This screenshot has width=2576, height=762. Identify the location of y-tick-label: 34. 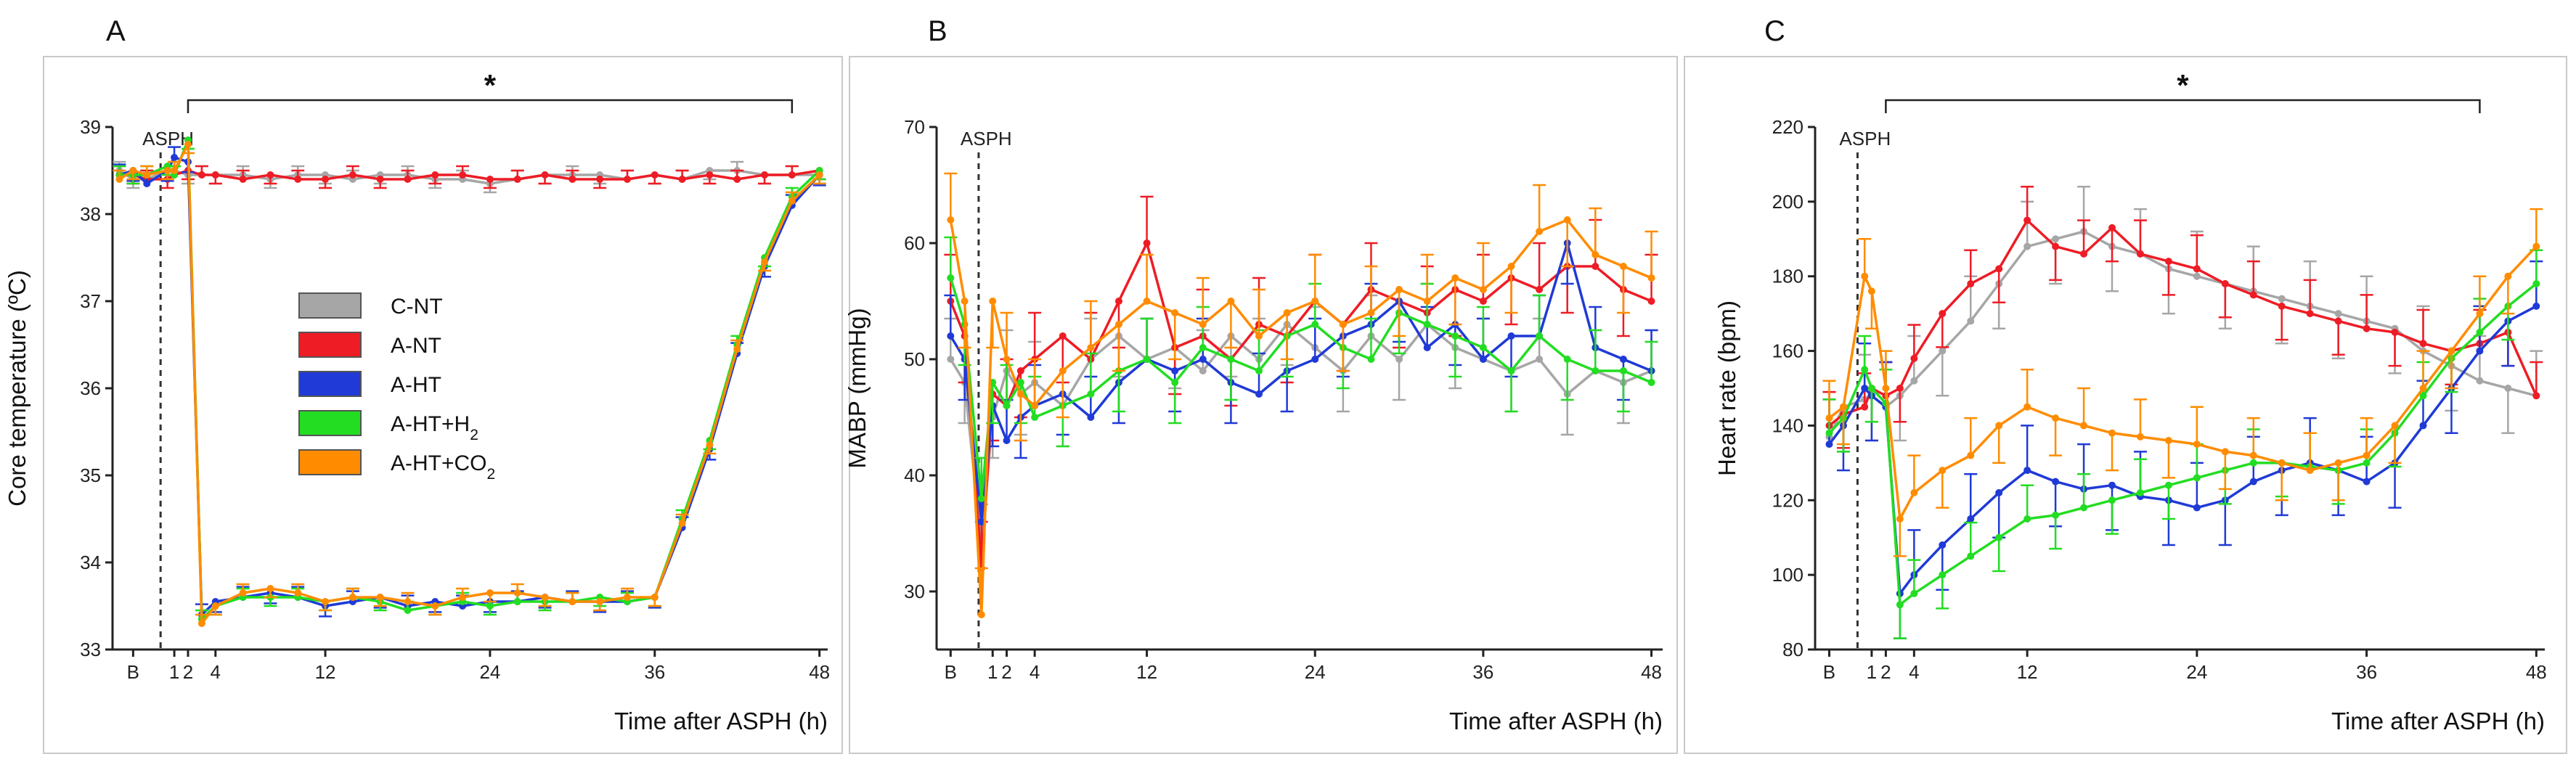
(90, 562).